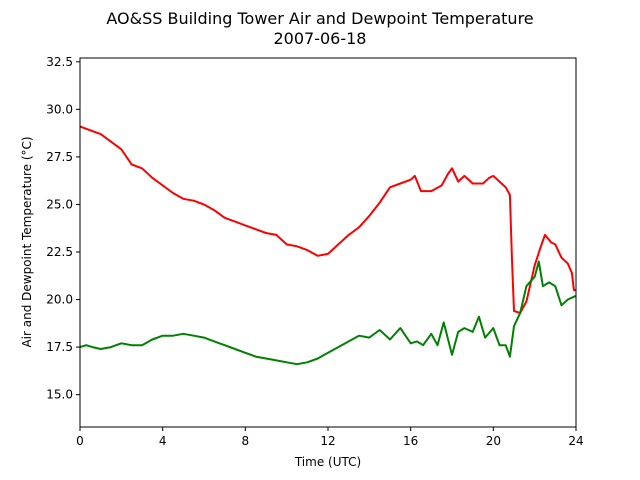  Describe the element at coordinates (59, 300) in the screenshot. I see `y-tick-label: 20.0` at that location.